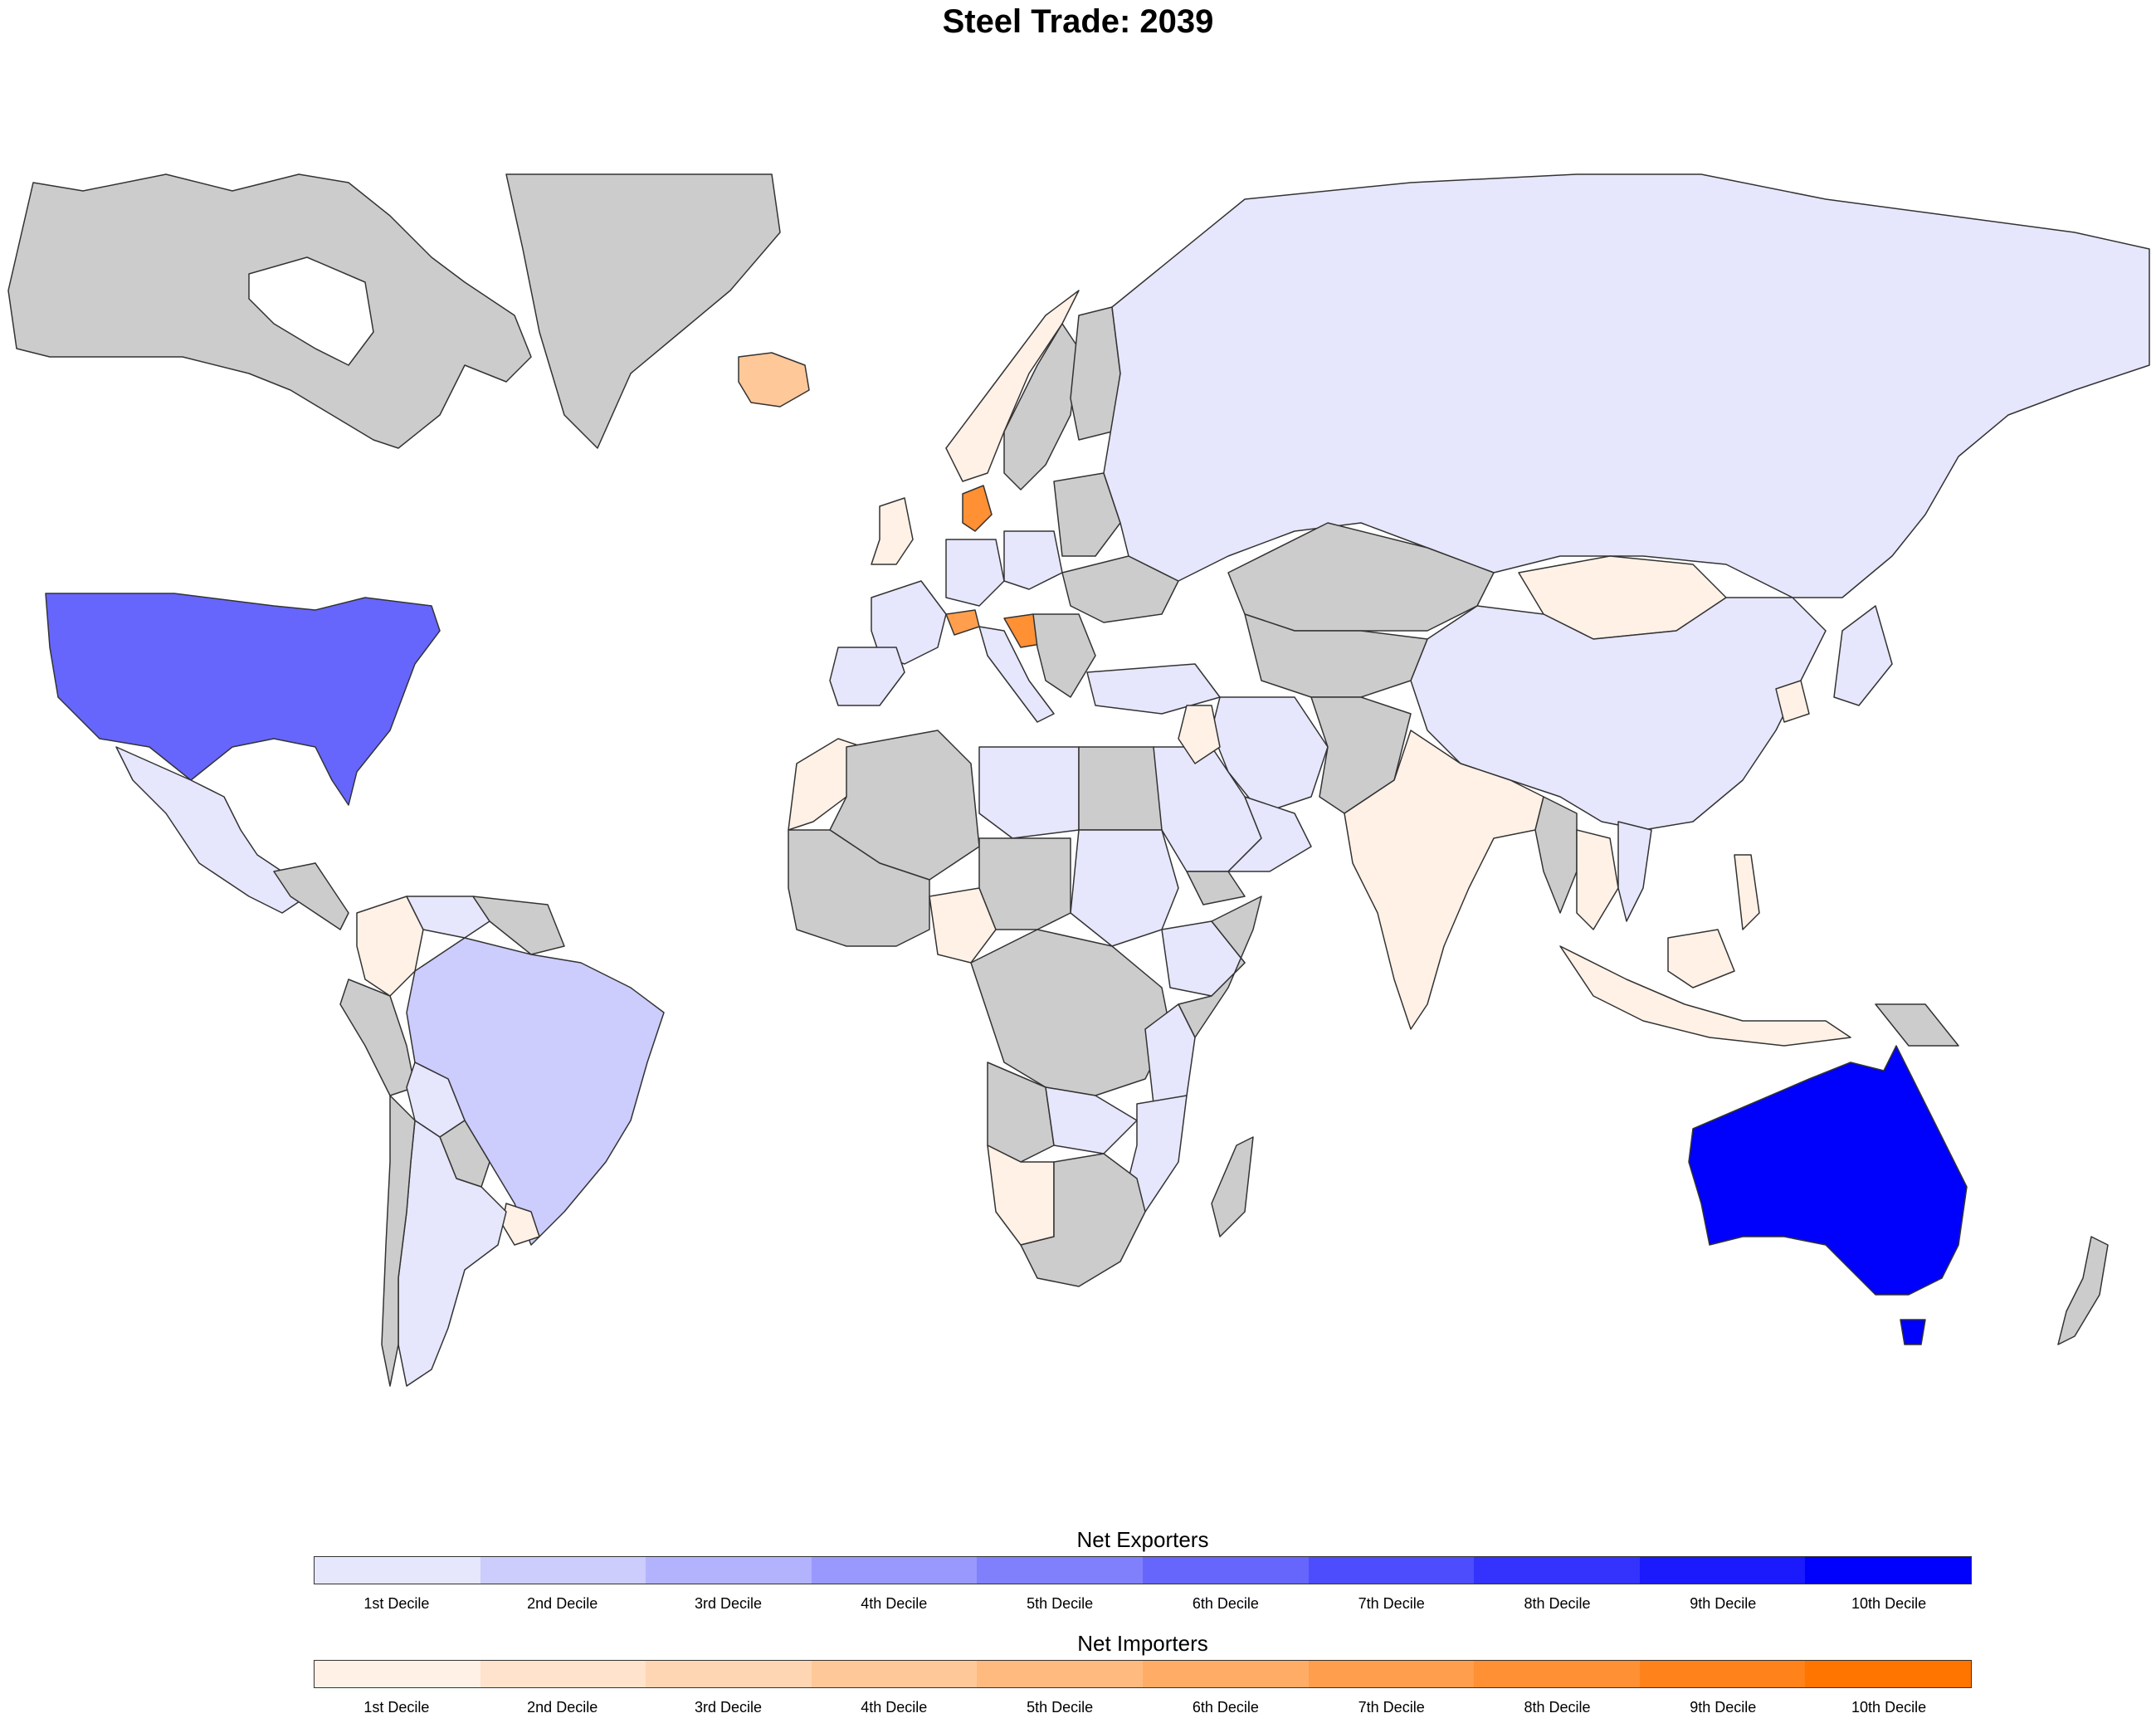 This screenshot has width=2156, height=1723. Describe the element at coordinates (563, 1707) in the screenshot. I see `importers-label-2: 2nd Decile` at that location.